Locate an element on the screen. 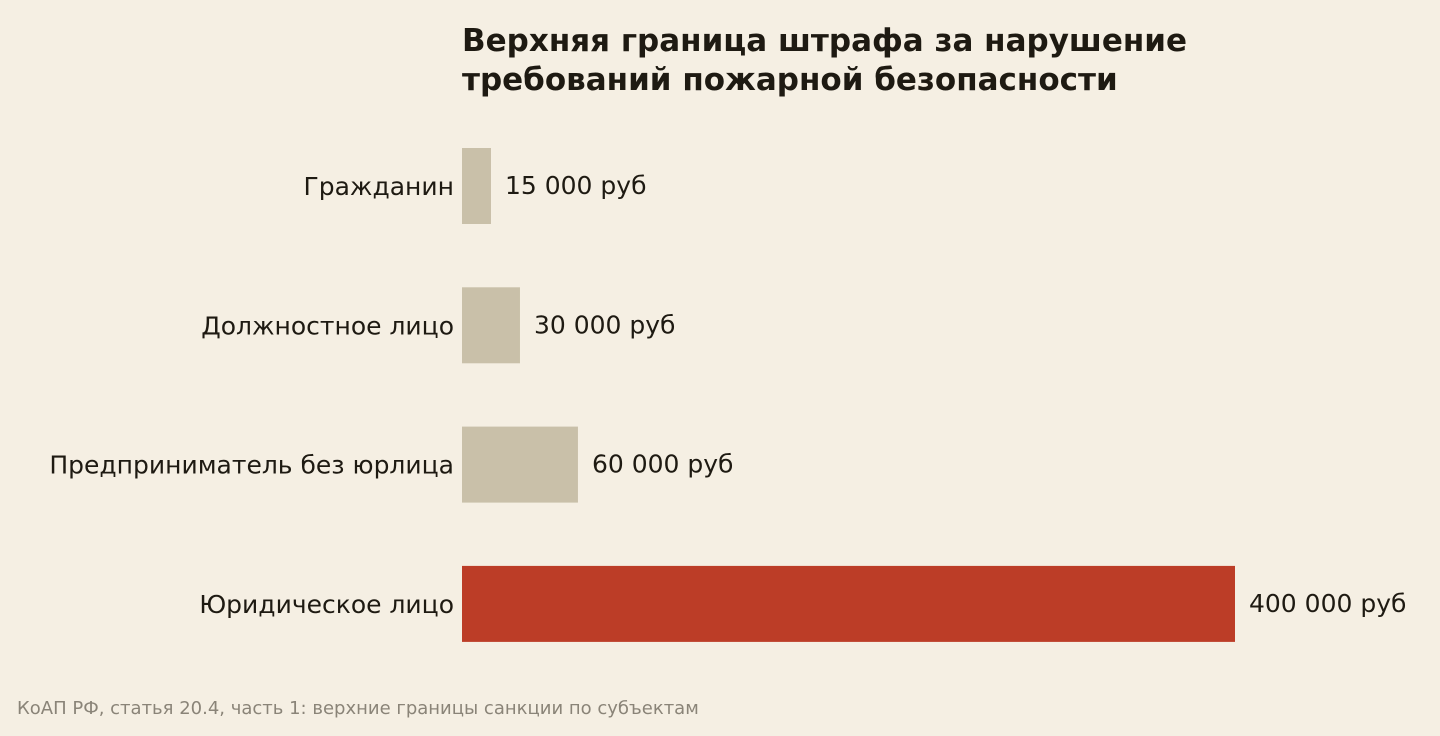 The image size is (1440, 736). category-label-0: Гражданин is located at coordinates (378, 186).